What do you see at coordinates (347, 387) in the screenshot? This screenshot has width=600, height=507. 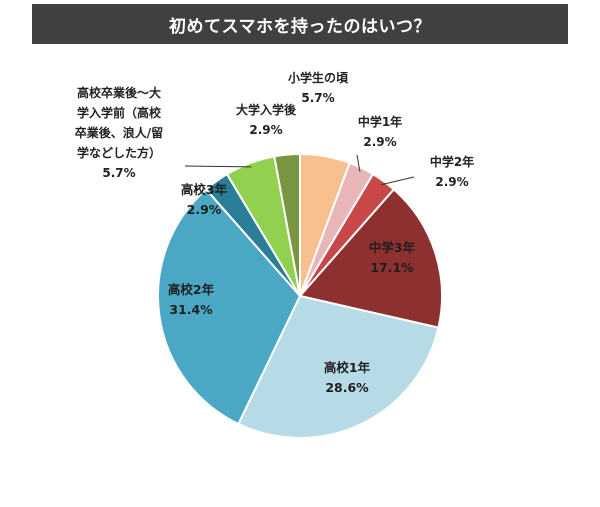 I see `slice-value-4: 28.6%` at bounding box center [347, 387].